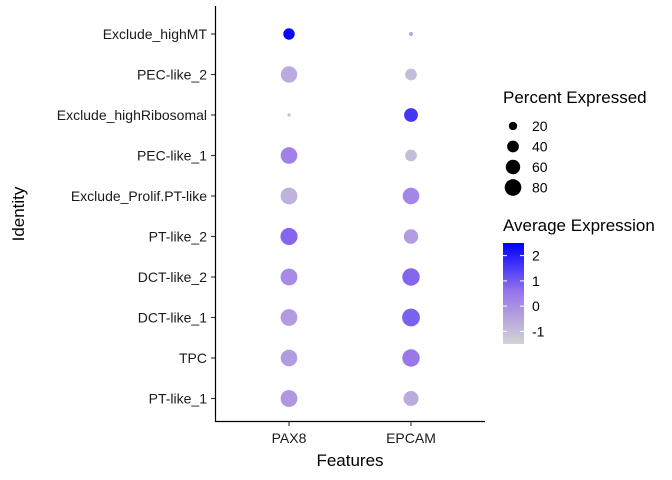  What do you see at coordinates (579, 280) in the screenshot?
I see `color-legend: Average Expression 2 1 0 -1` at bounding box center [579, 280].